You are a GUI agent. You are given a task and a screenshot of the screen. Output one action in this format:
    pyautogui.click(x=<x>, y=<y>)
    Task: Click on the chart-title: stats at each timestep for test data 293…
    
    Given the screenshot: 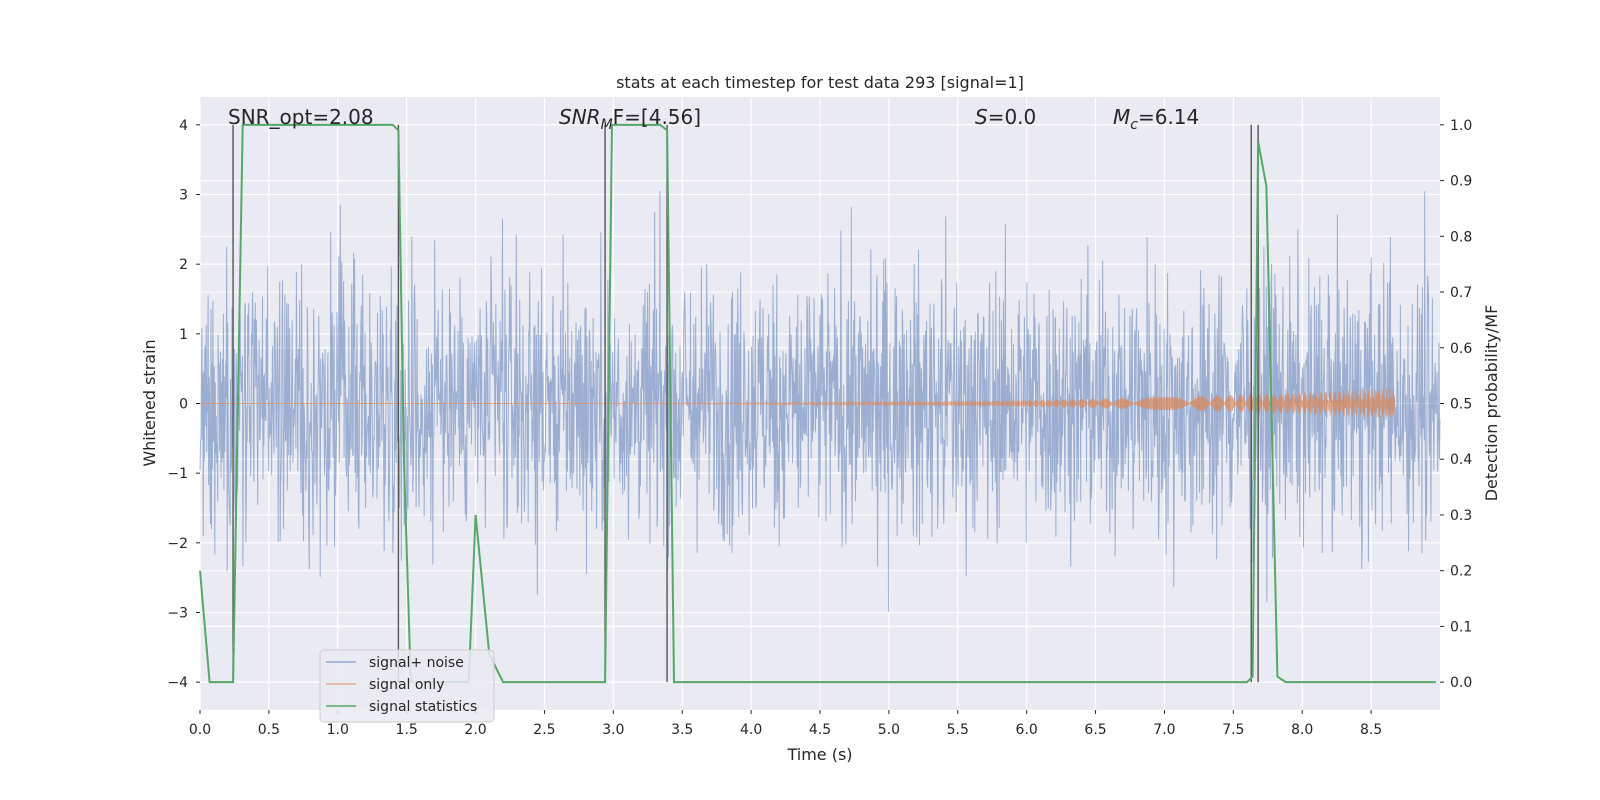 What is the action you would take?
    pyautogui.click(x=820, y=82)
    